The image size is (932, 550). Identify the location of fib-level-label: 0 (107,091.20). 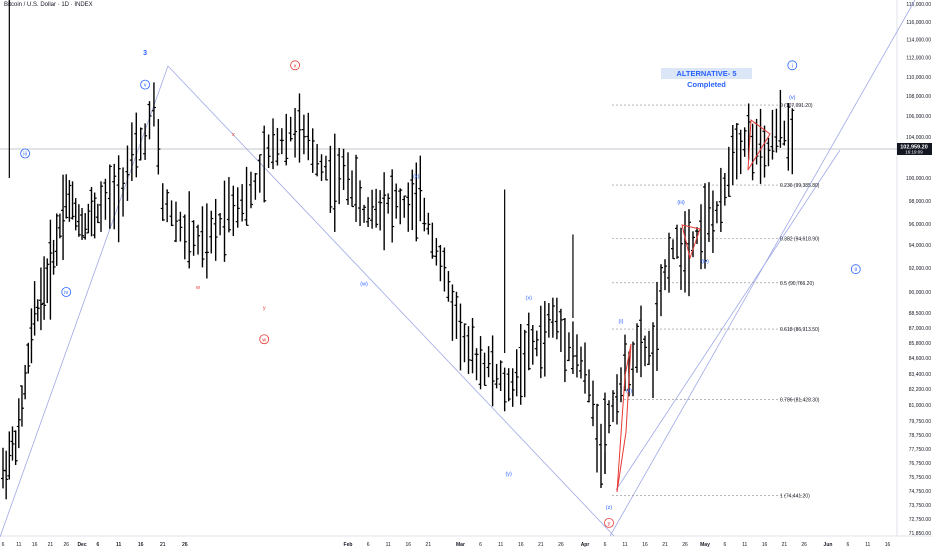
(796, 106).